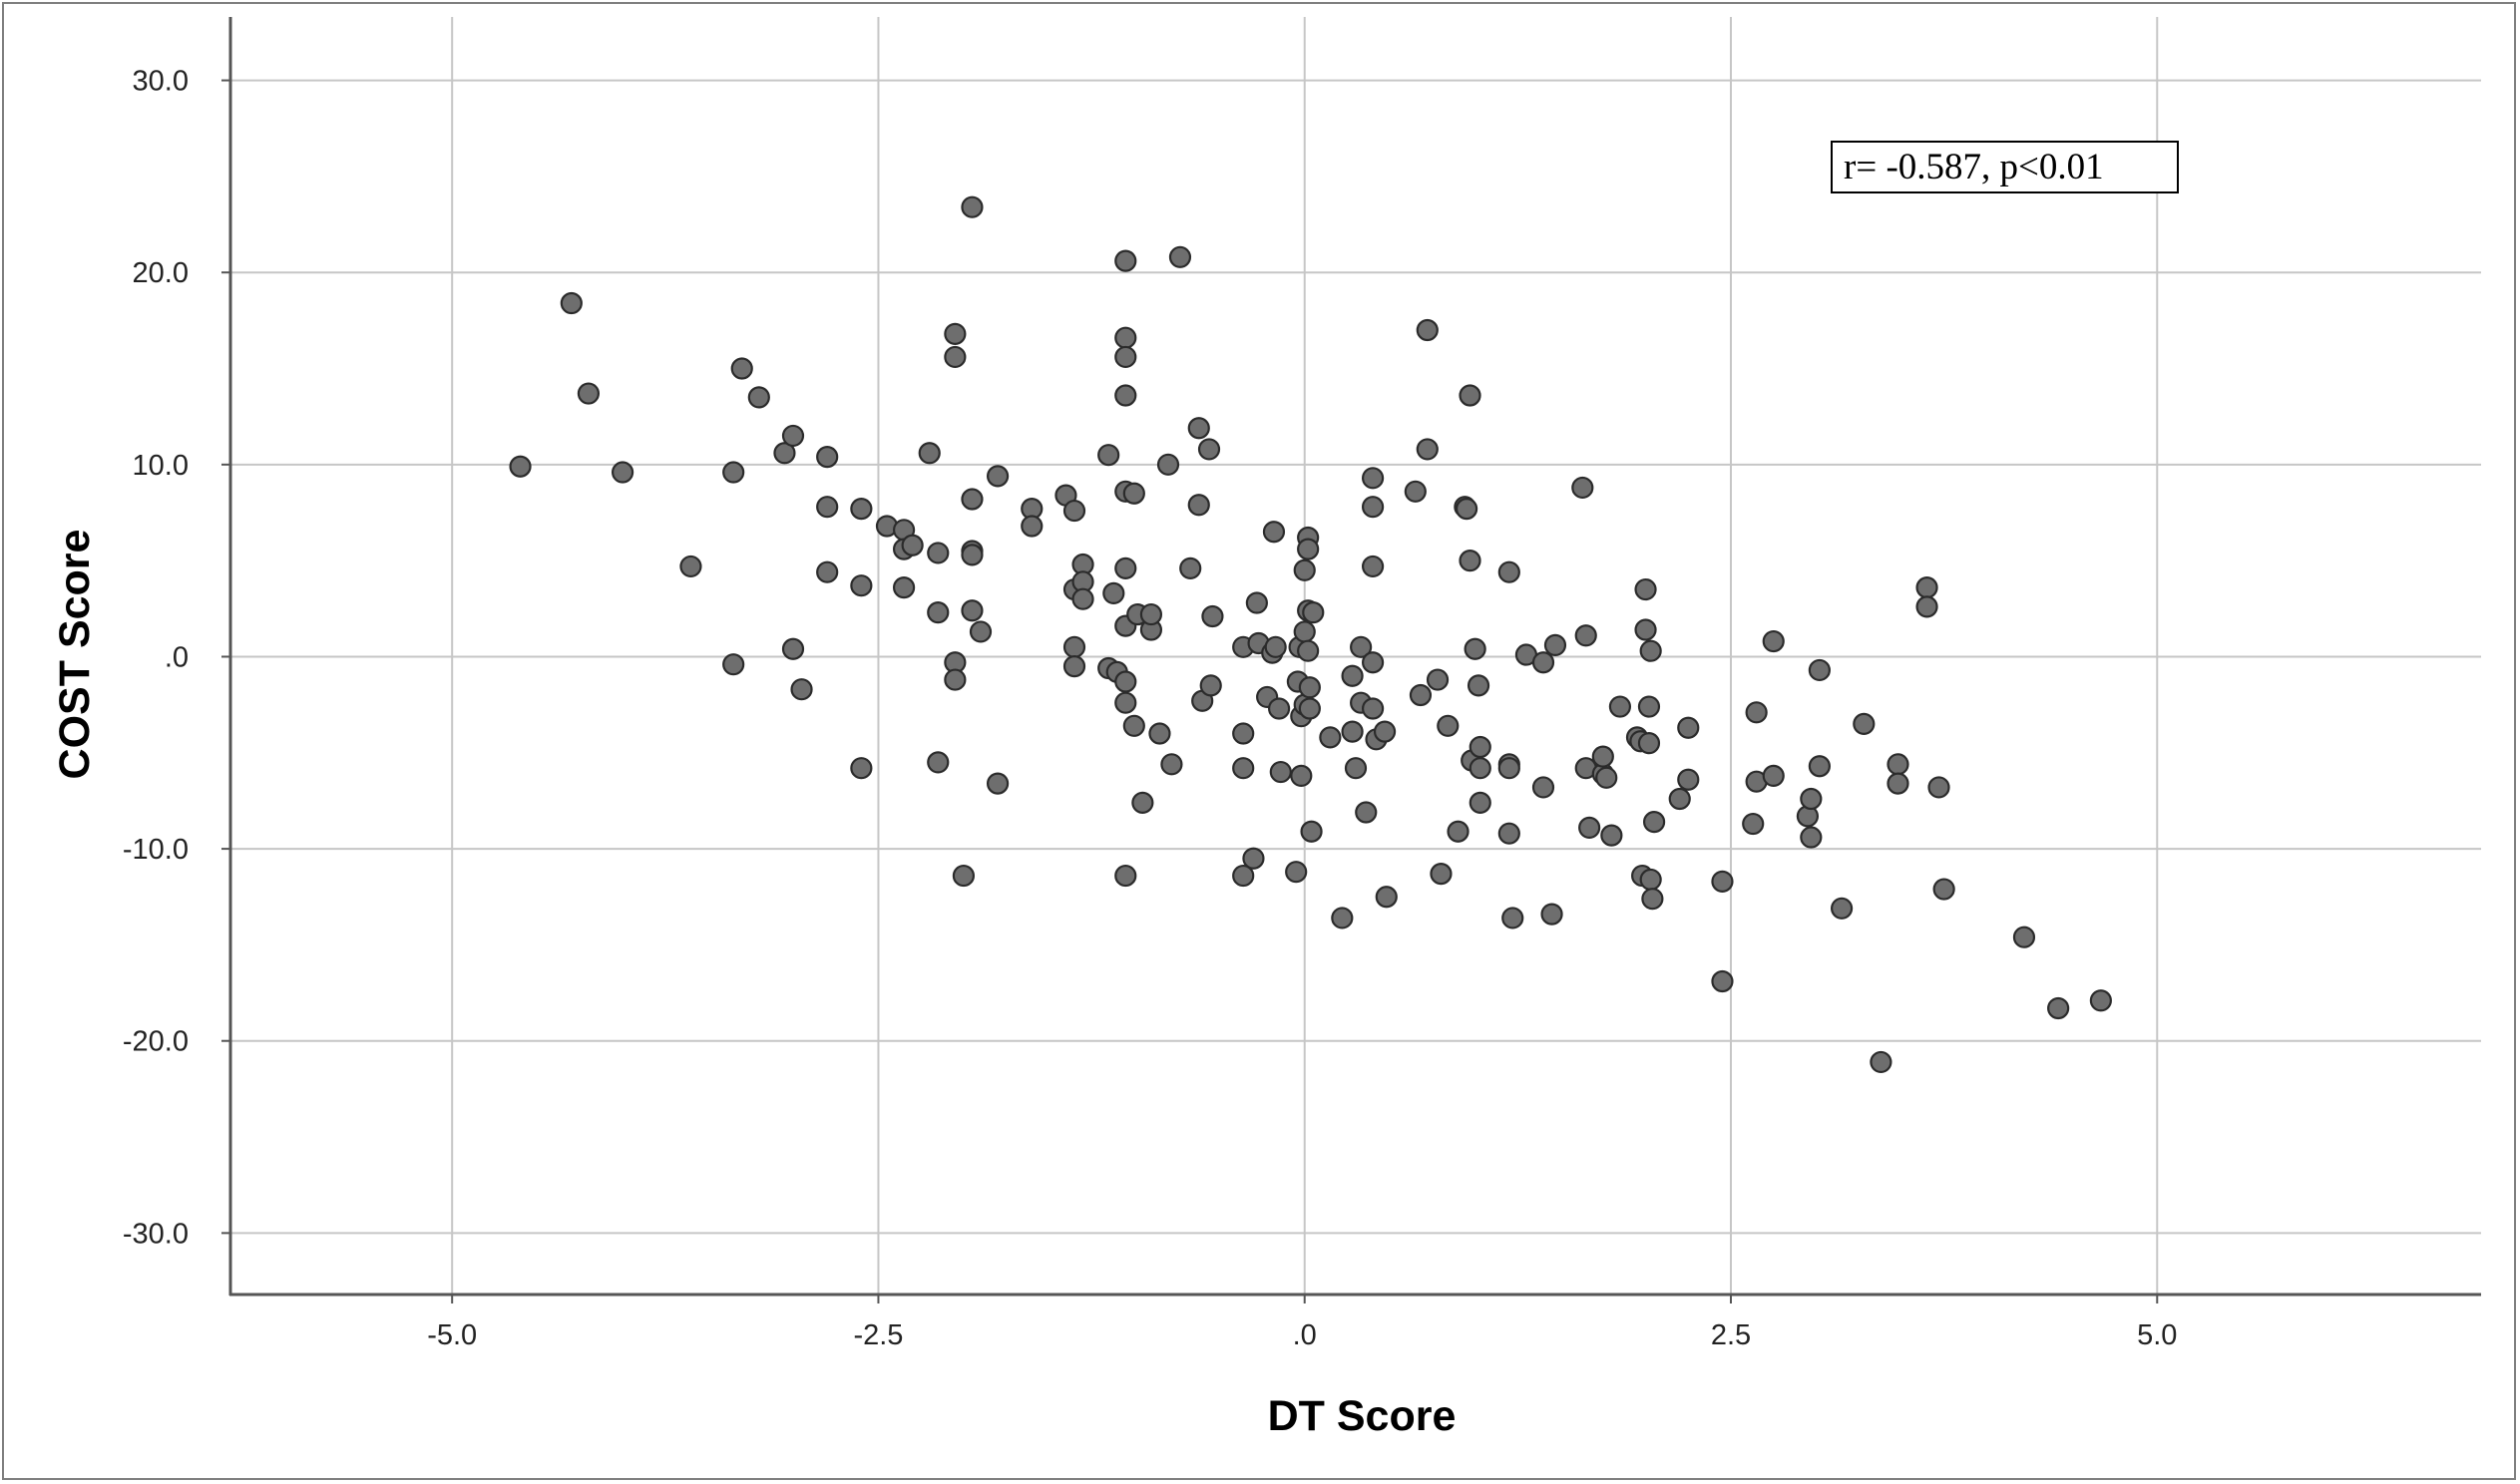 This screenshot has height=1484, width=2520. I want to click on x-tick-label: -2.5, so click(878, 1335).